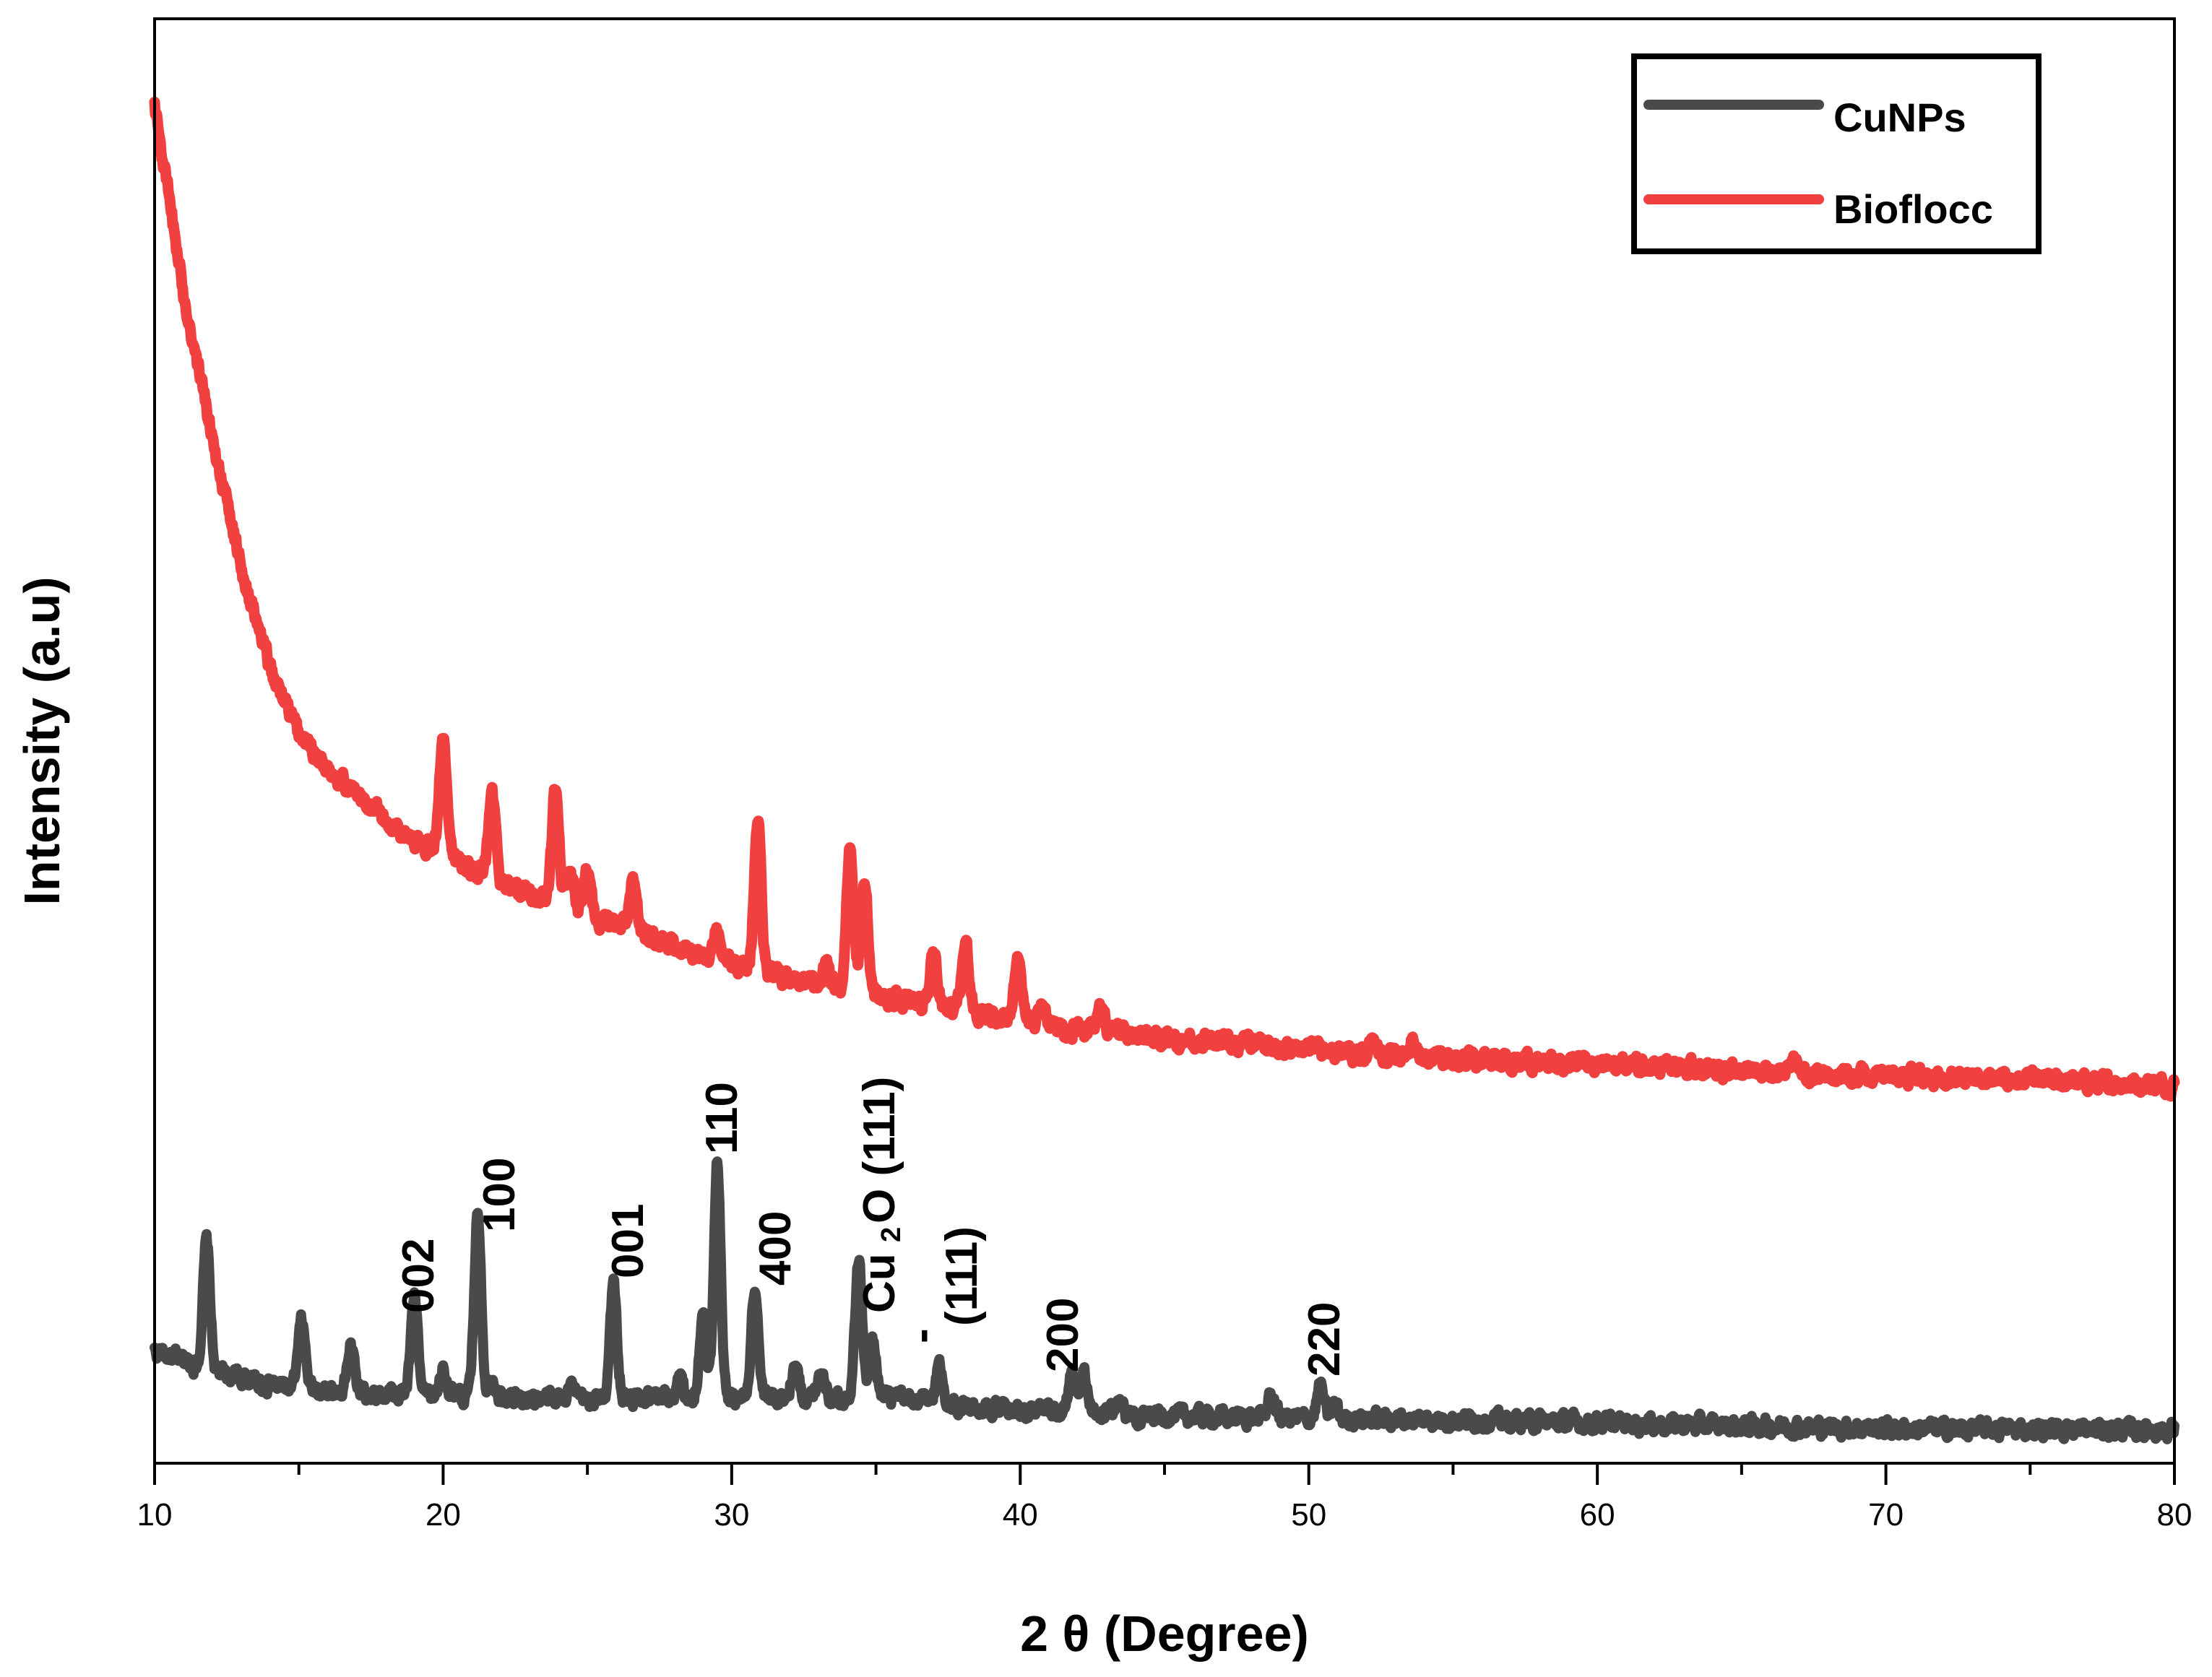 The width and height of the screenshot is (2212, 1677). I want to click on x-axis-tick-labels: 10 20 30 40 50 60 70 80, so click(1164, 1515).